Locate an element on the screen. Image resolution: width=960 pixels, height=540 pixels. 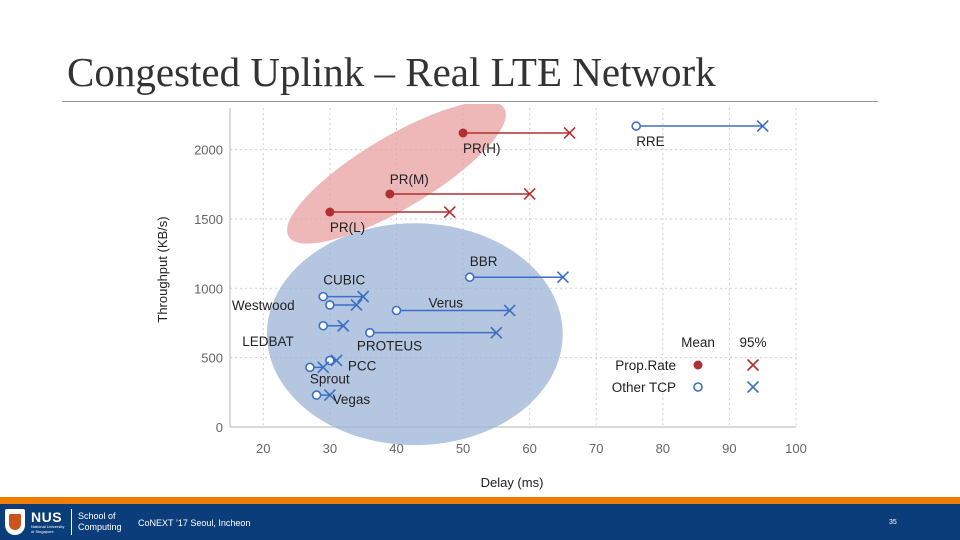
verus-label: Verus is located at coordinates (445, 302).